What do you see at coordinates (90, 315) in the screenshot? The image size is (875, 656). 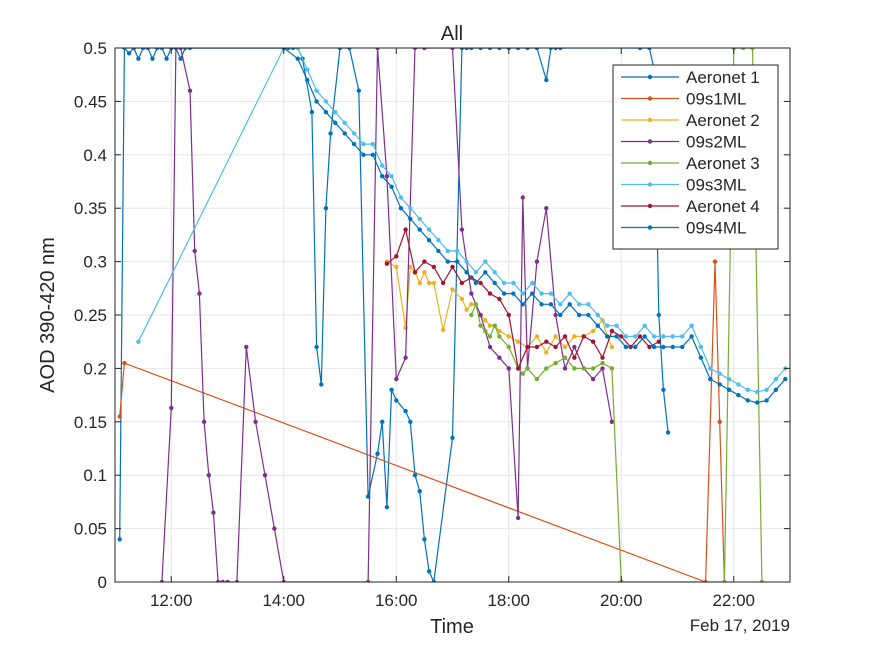 I see `y-tick-label: 0.25` at bounding box center [90, 315].